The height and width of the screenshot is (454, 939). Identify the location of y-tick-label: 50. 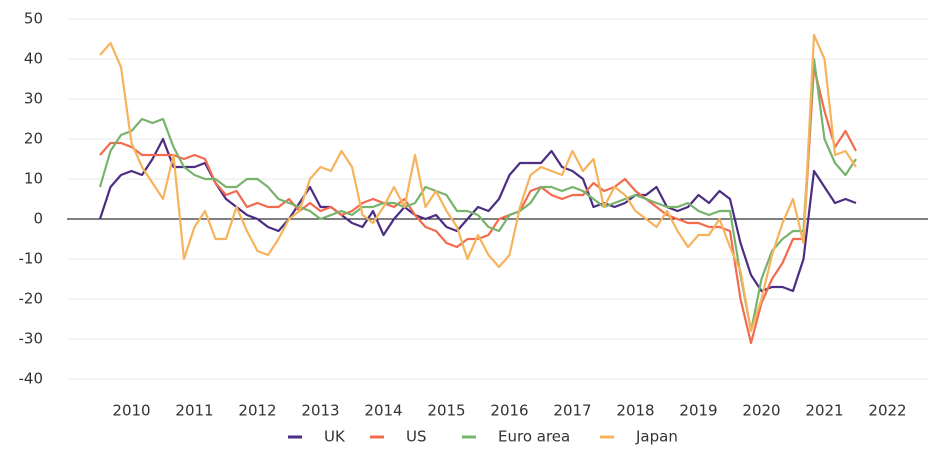
(33, 19).